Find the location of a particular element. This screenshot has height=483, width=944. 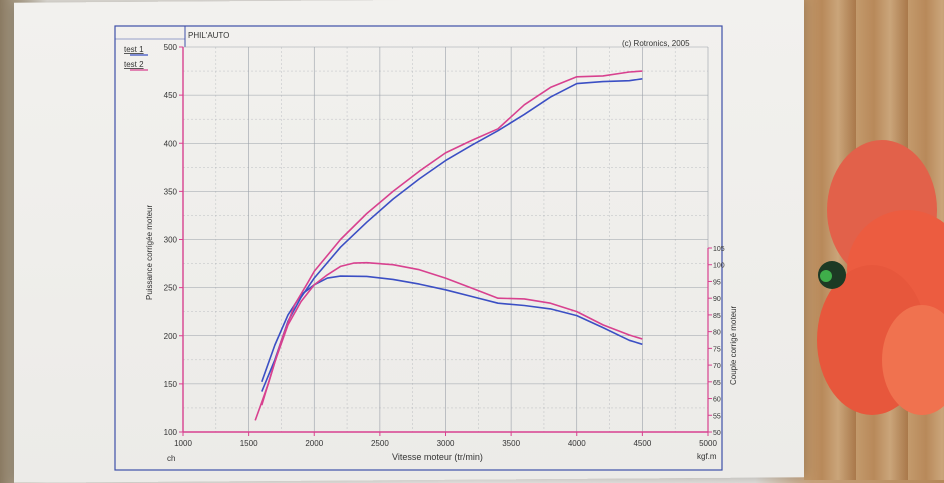

y-right-tick-label: 60 is located at coordinates (717, 400).